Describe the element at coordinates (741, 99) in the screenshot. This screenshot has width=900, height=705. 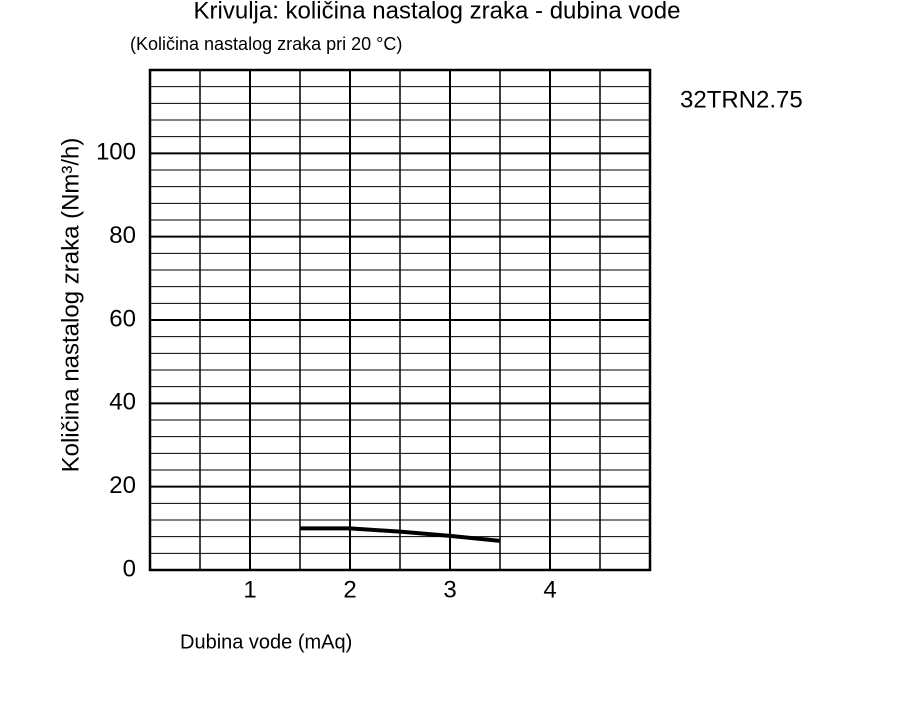
I see `annotation: 32TRN2.75` at that location.